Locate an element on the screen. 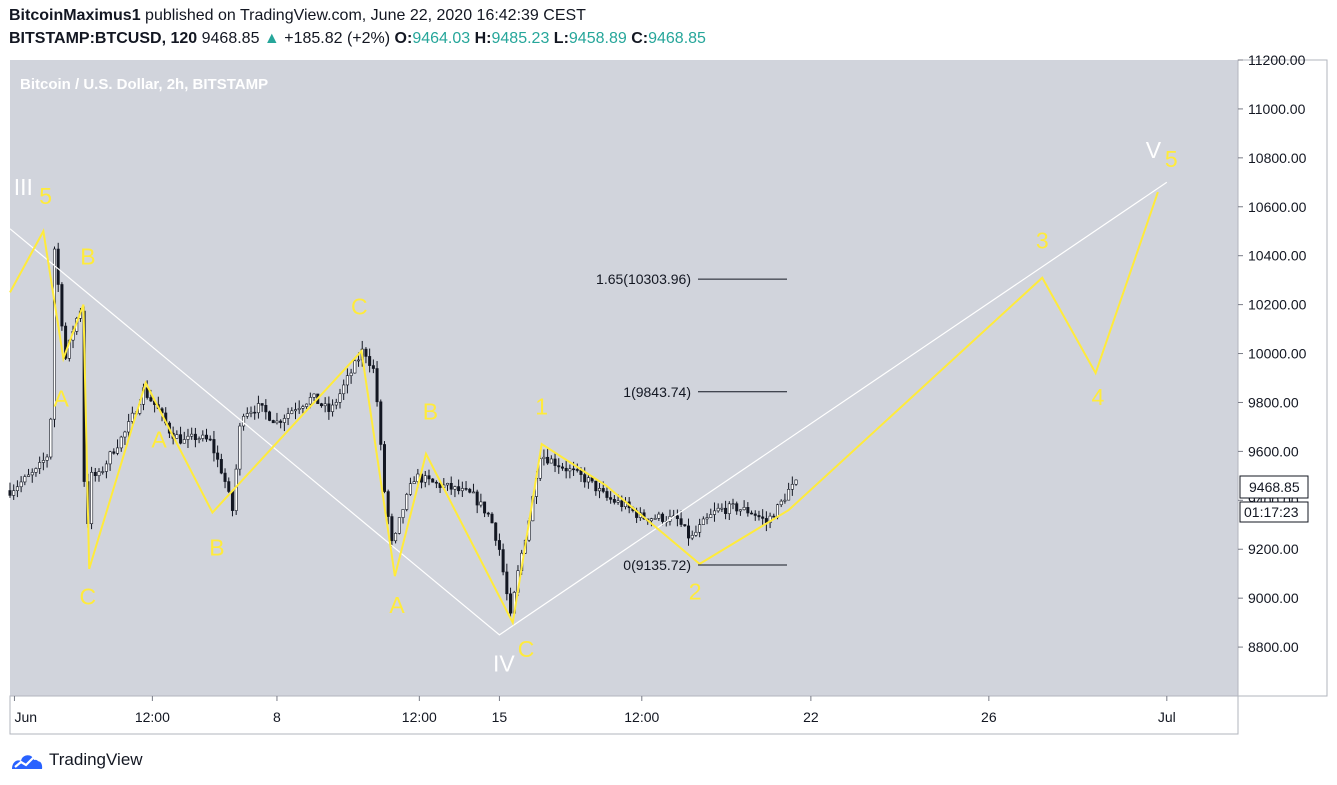 This screenshot has width=1337, height=785. fib-level-label: 1.65(10303.96) is located at coordinates (643, 279).